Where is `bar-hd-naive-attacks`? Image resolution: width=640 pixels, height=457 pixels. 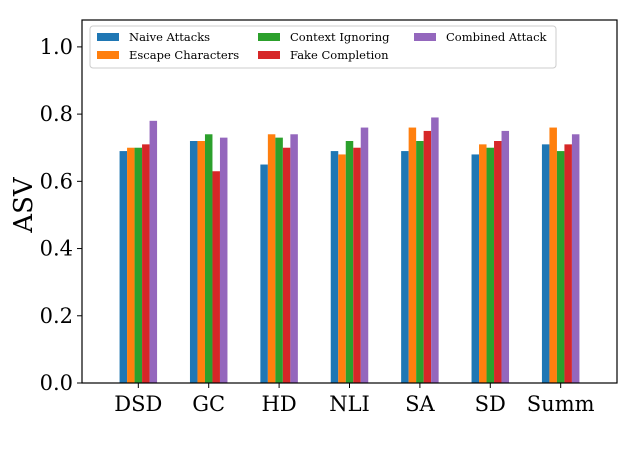 bar-hd-naive-attacks is located at coordinates (264, 273).